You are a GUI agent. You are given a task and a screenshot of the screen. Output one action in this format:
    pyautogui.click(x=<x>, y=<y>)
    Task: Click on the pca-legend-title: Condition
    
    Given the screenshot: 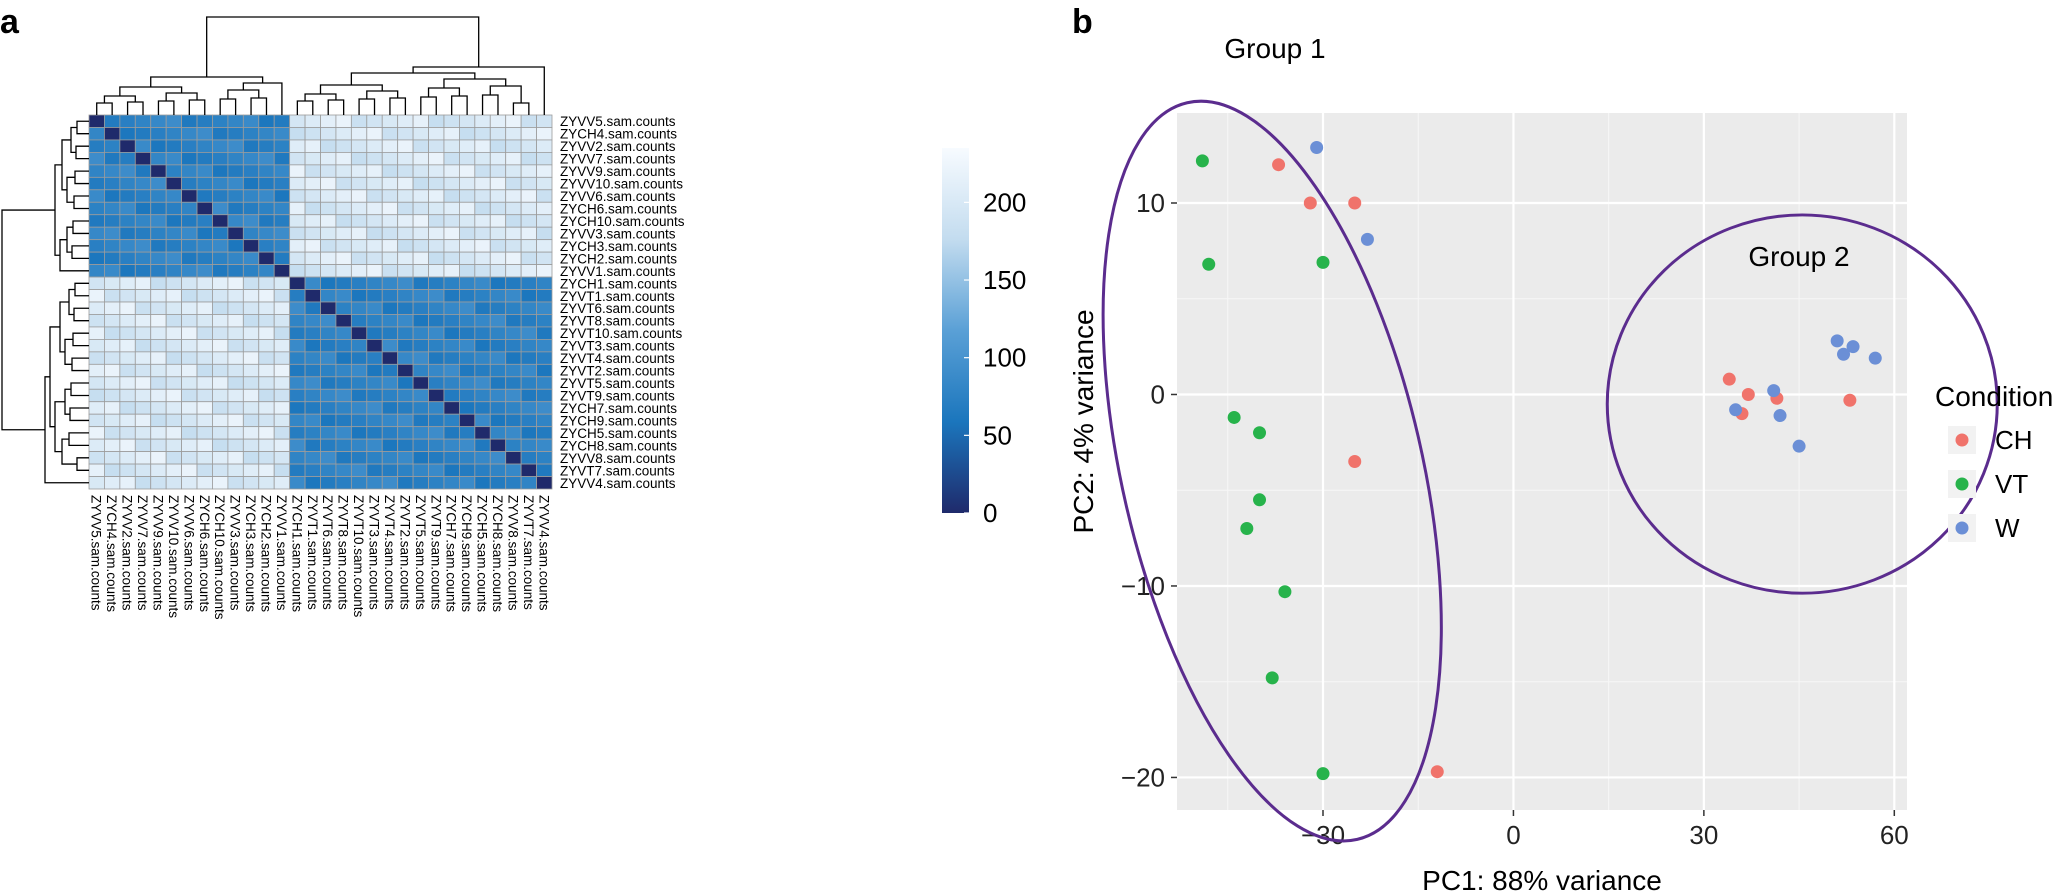 What is the action you would take?
    pyautogui.click(x=1994, y=396)
    